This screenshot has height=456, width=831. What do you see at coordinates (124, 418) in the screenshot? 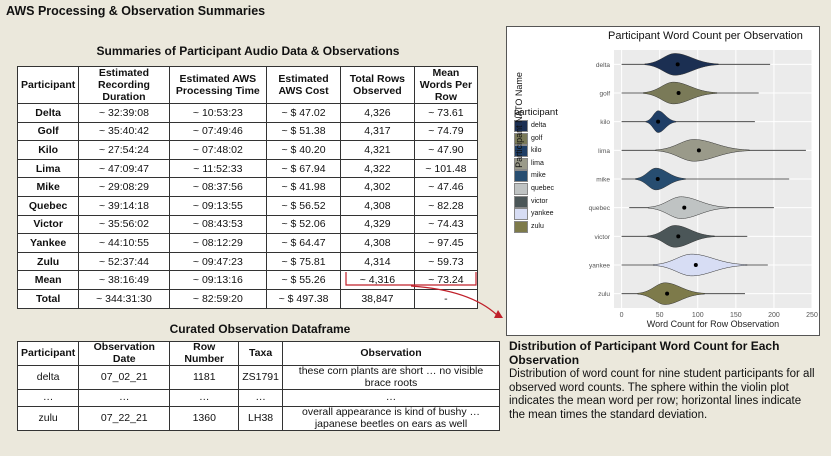
I see `curated-cell: 07_22_21` at bounding box center [124, 418].